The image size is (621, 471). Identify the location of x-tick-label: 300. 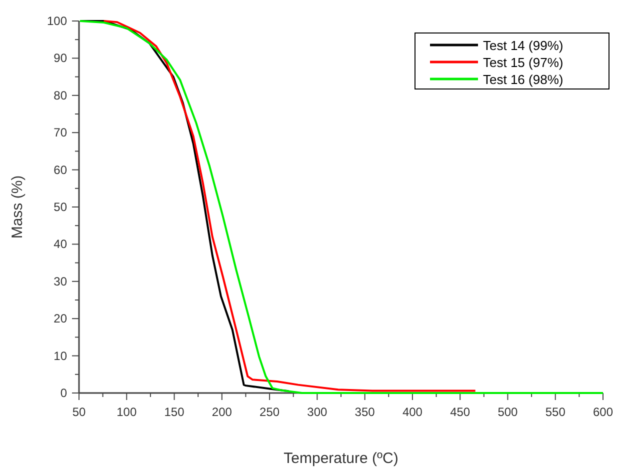
(317, 412).